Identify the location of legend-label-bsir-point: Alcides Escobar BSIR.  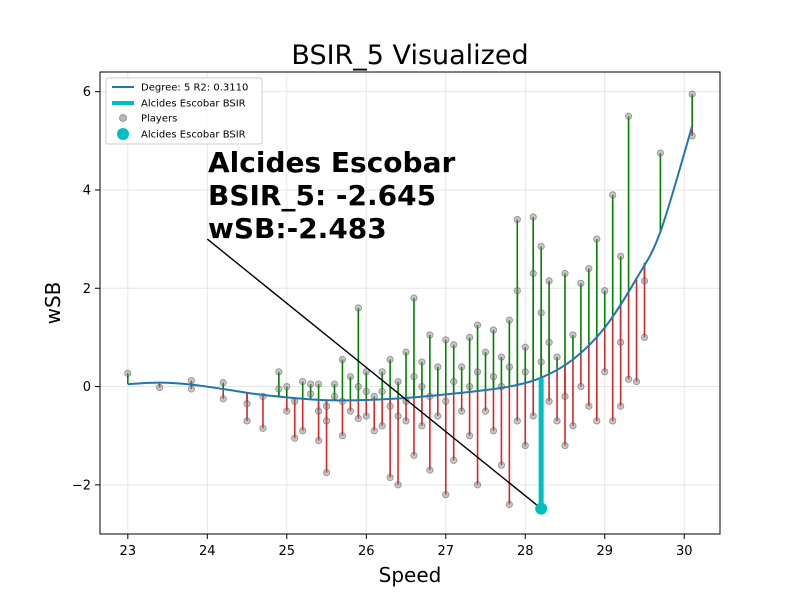
(193, 135).